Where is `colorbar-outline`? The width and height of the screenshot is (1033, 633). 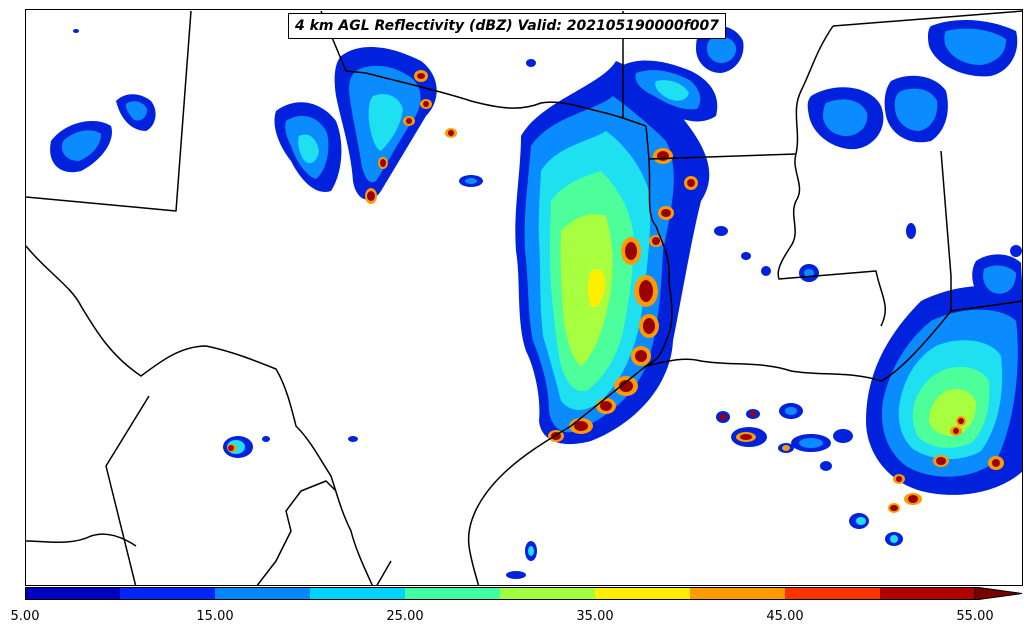
colorbar-outline is located at coordinates (500, 593).